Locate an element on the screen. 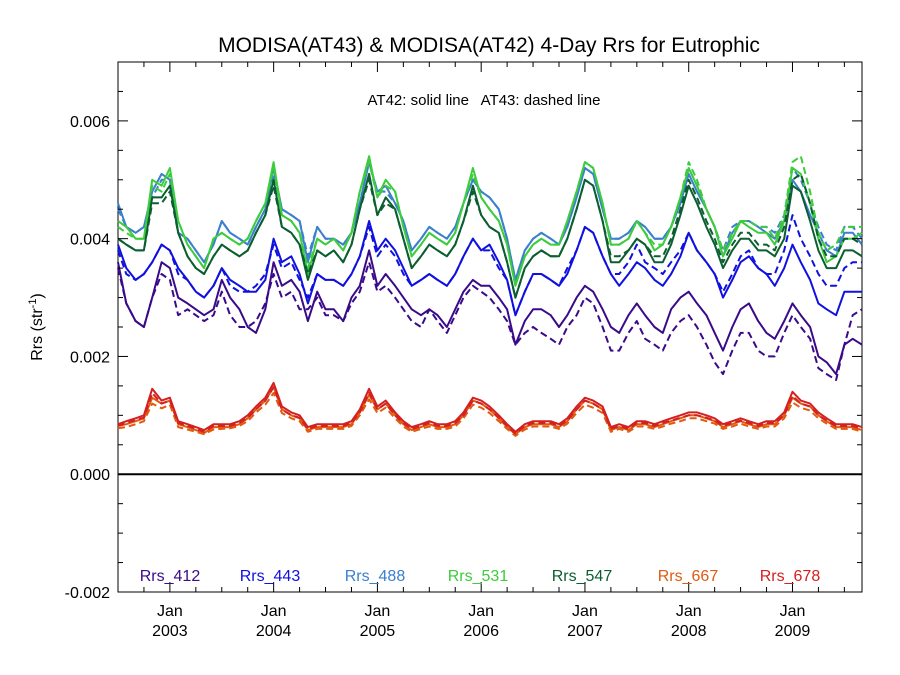 This screenshot has width=900, height=675. y-tick-label: -0.002 is located at coordinates (87, 593).